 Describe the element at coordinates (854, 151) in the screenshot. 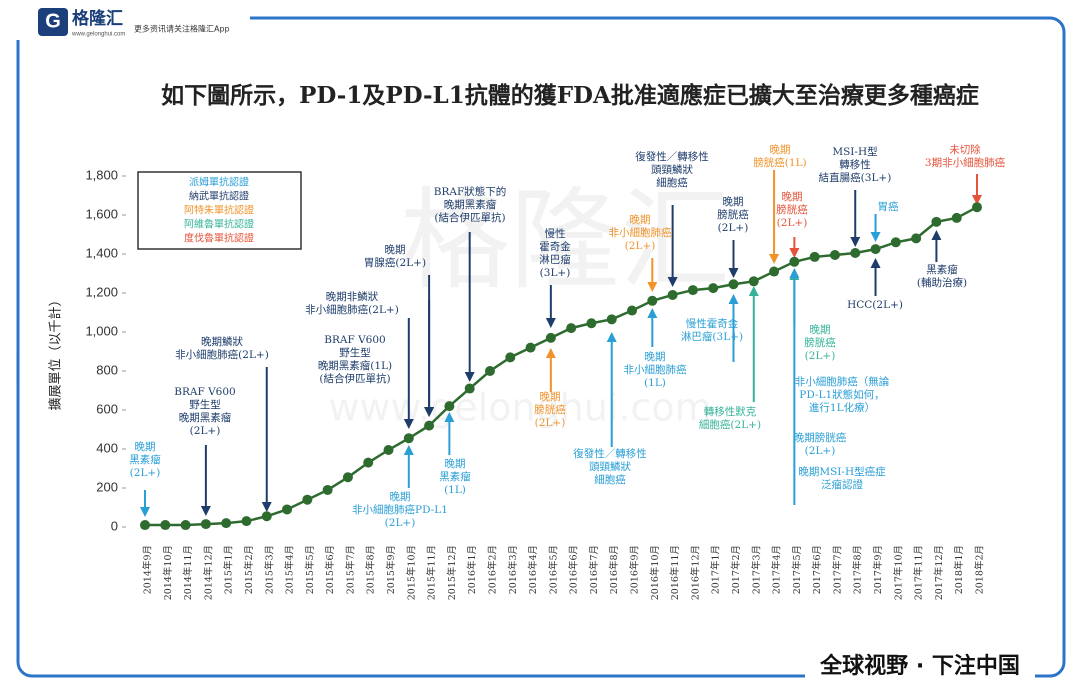

I see `annotation-text: MSI-H型` at that location.